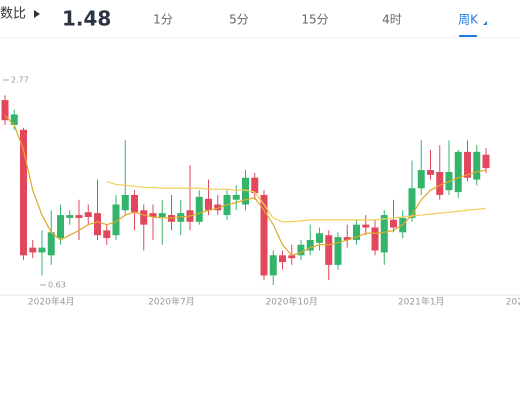 The image size is (520, 400). Describe the element at coordinates (421, 302) in the screenshot. I see `x-tick-label: 2021年1月` at that location.